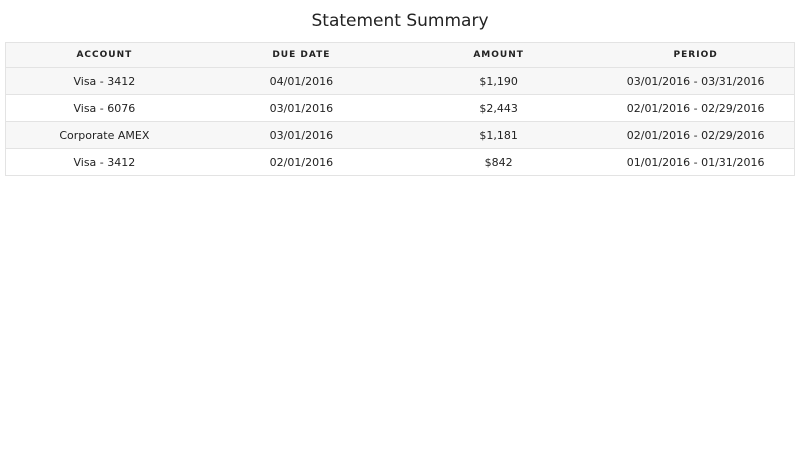 Image resolution: width=800 pixels, height=450 pixels. Describe the element at coordinates (696, 162) in the screenshot. I see `period-cell: 01/01/2016 - 01/31/2016` at that location.